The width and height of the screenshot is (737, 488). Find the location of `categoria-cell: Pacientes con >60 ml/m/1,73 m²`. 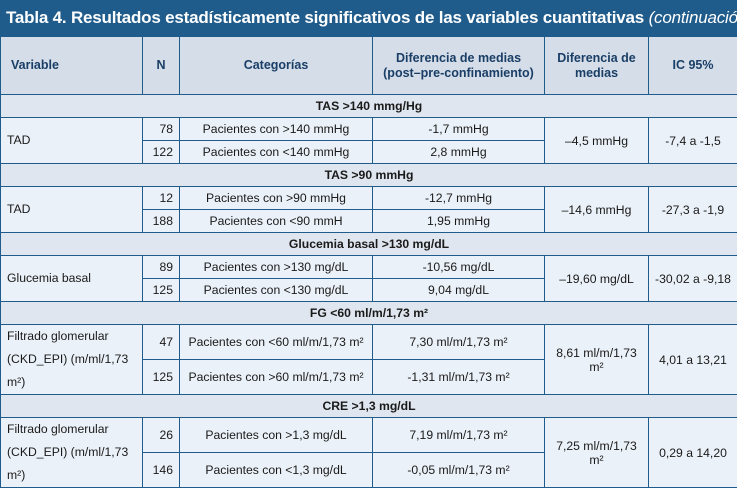

categoria-cell: Pacientes con >60 ml/m/1,73 m² is located at coordinates (276, 377).